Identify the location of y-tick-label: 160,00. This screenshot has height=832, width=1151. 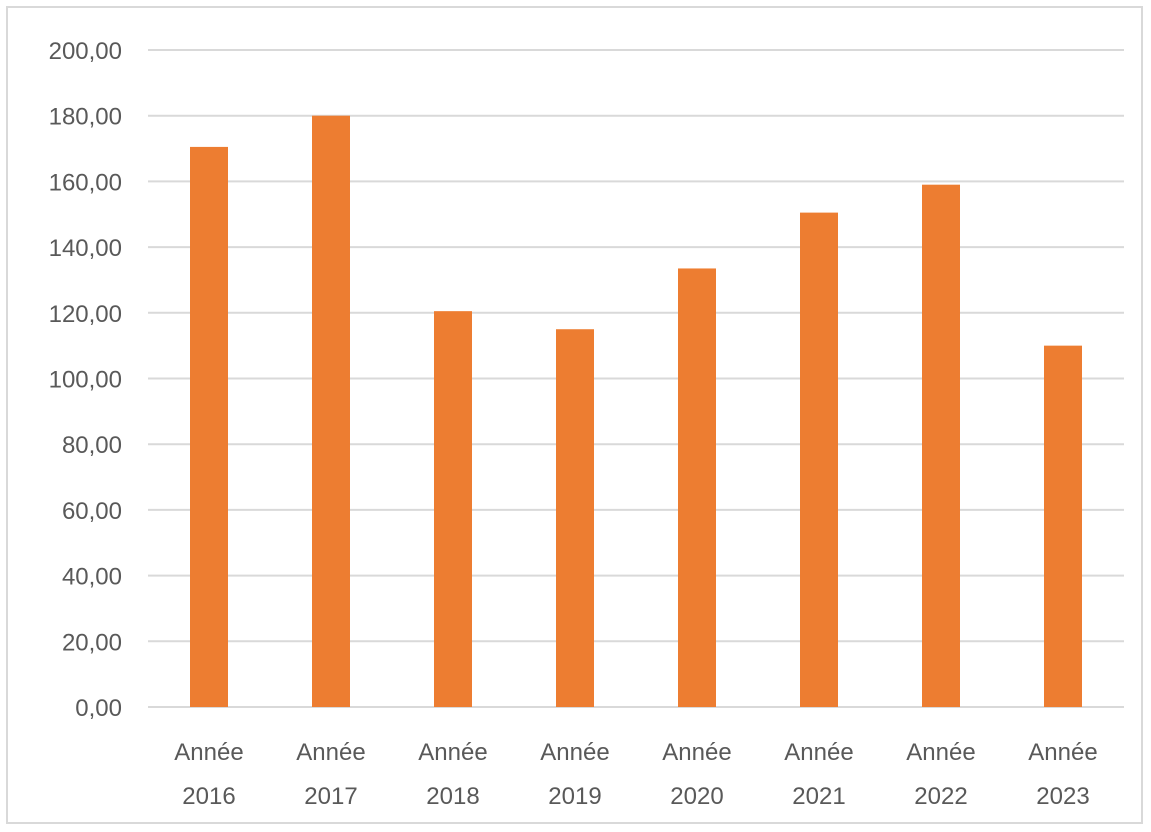
(85, 182).